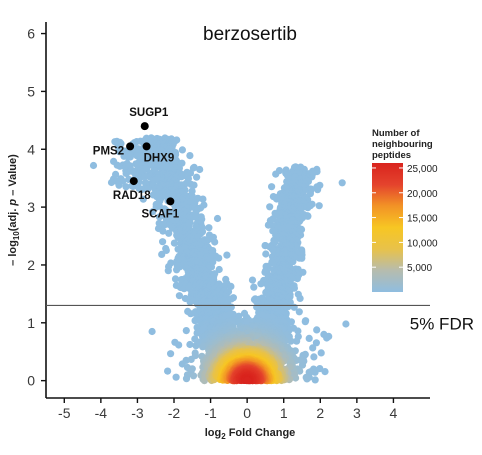 This screenshot has width=482, height=455. I want to click on gene-label: SUGP1, so click(149, 113).